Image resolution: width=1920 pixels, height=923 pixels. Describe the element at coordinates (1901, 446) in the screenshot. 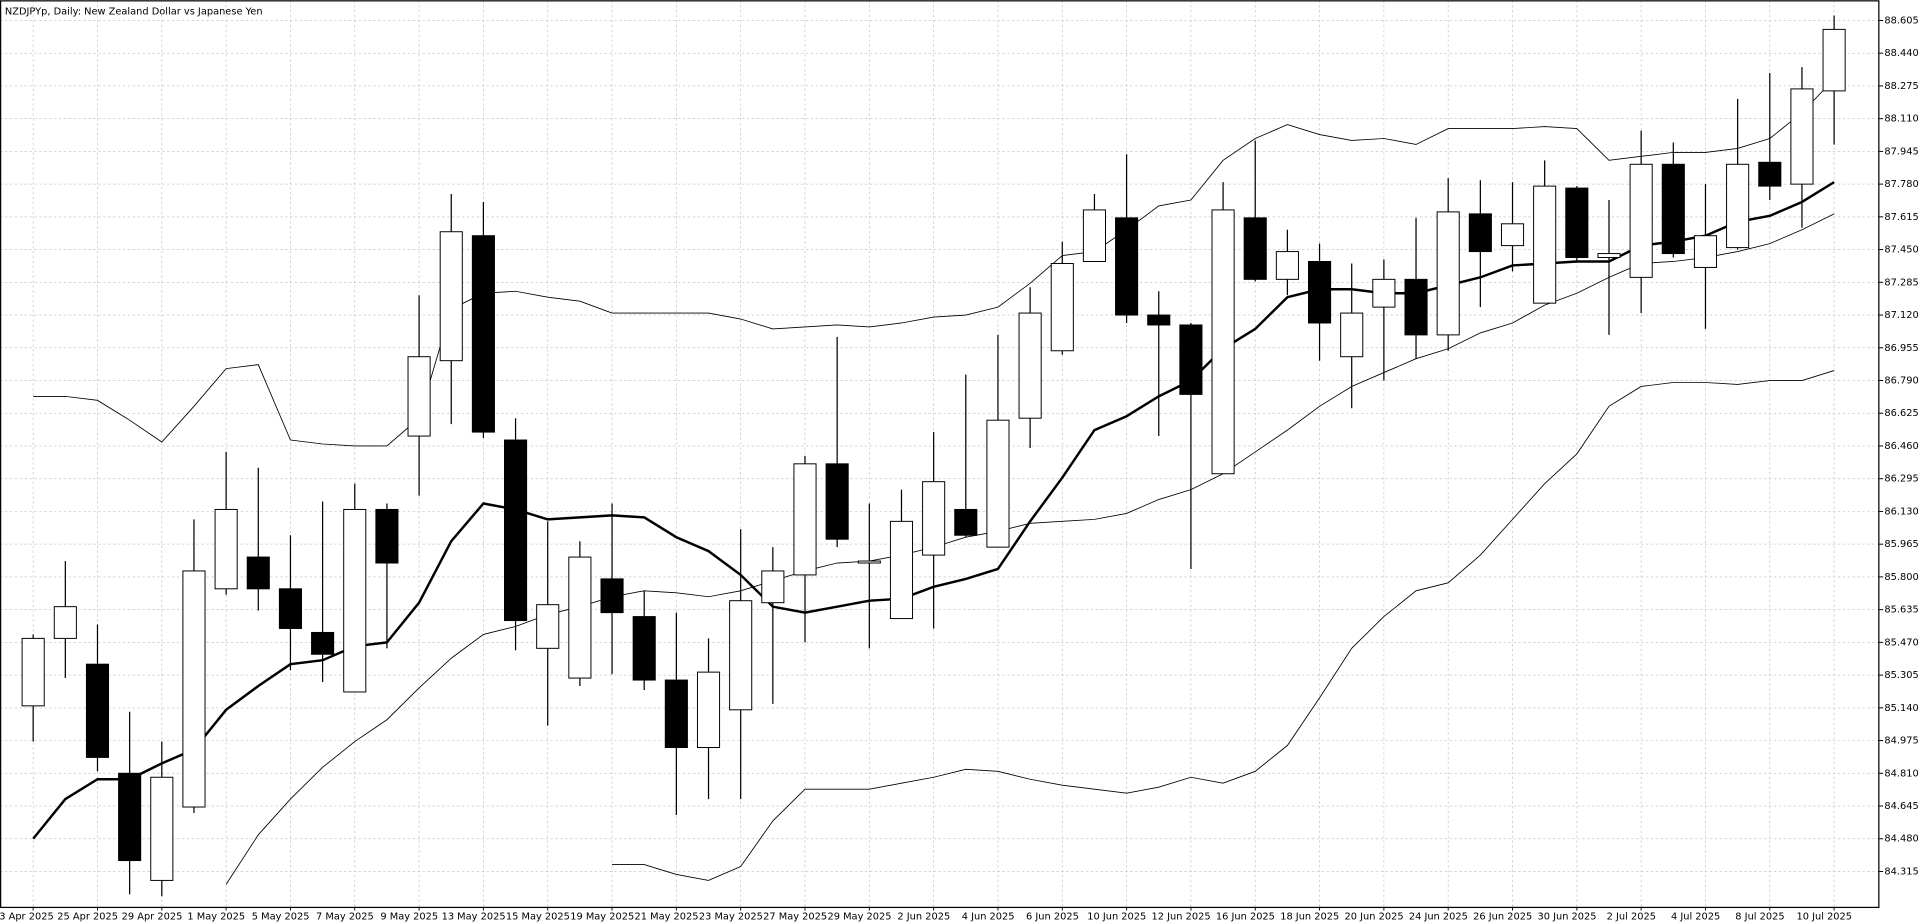

I see `y-tick-label: 86.460` at that location.